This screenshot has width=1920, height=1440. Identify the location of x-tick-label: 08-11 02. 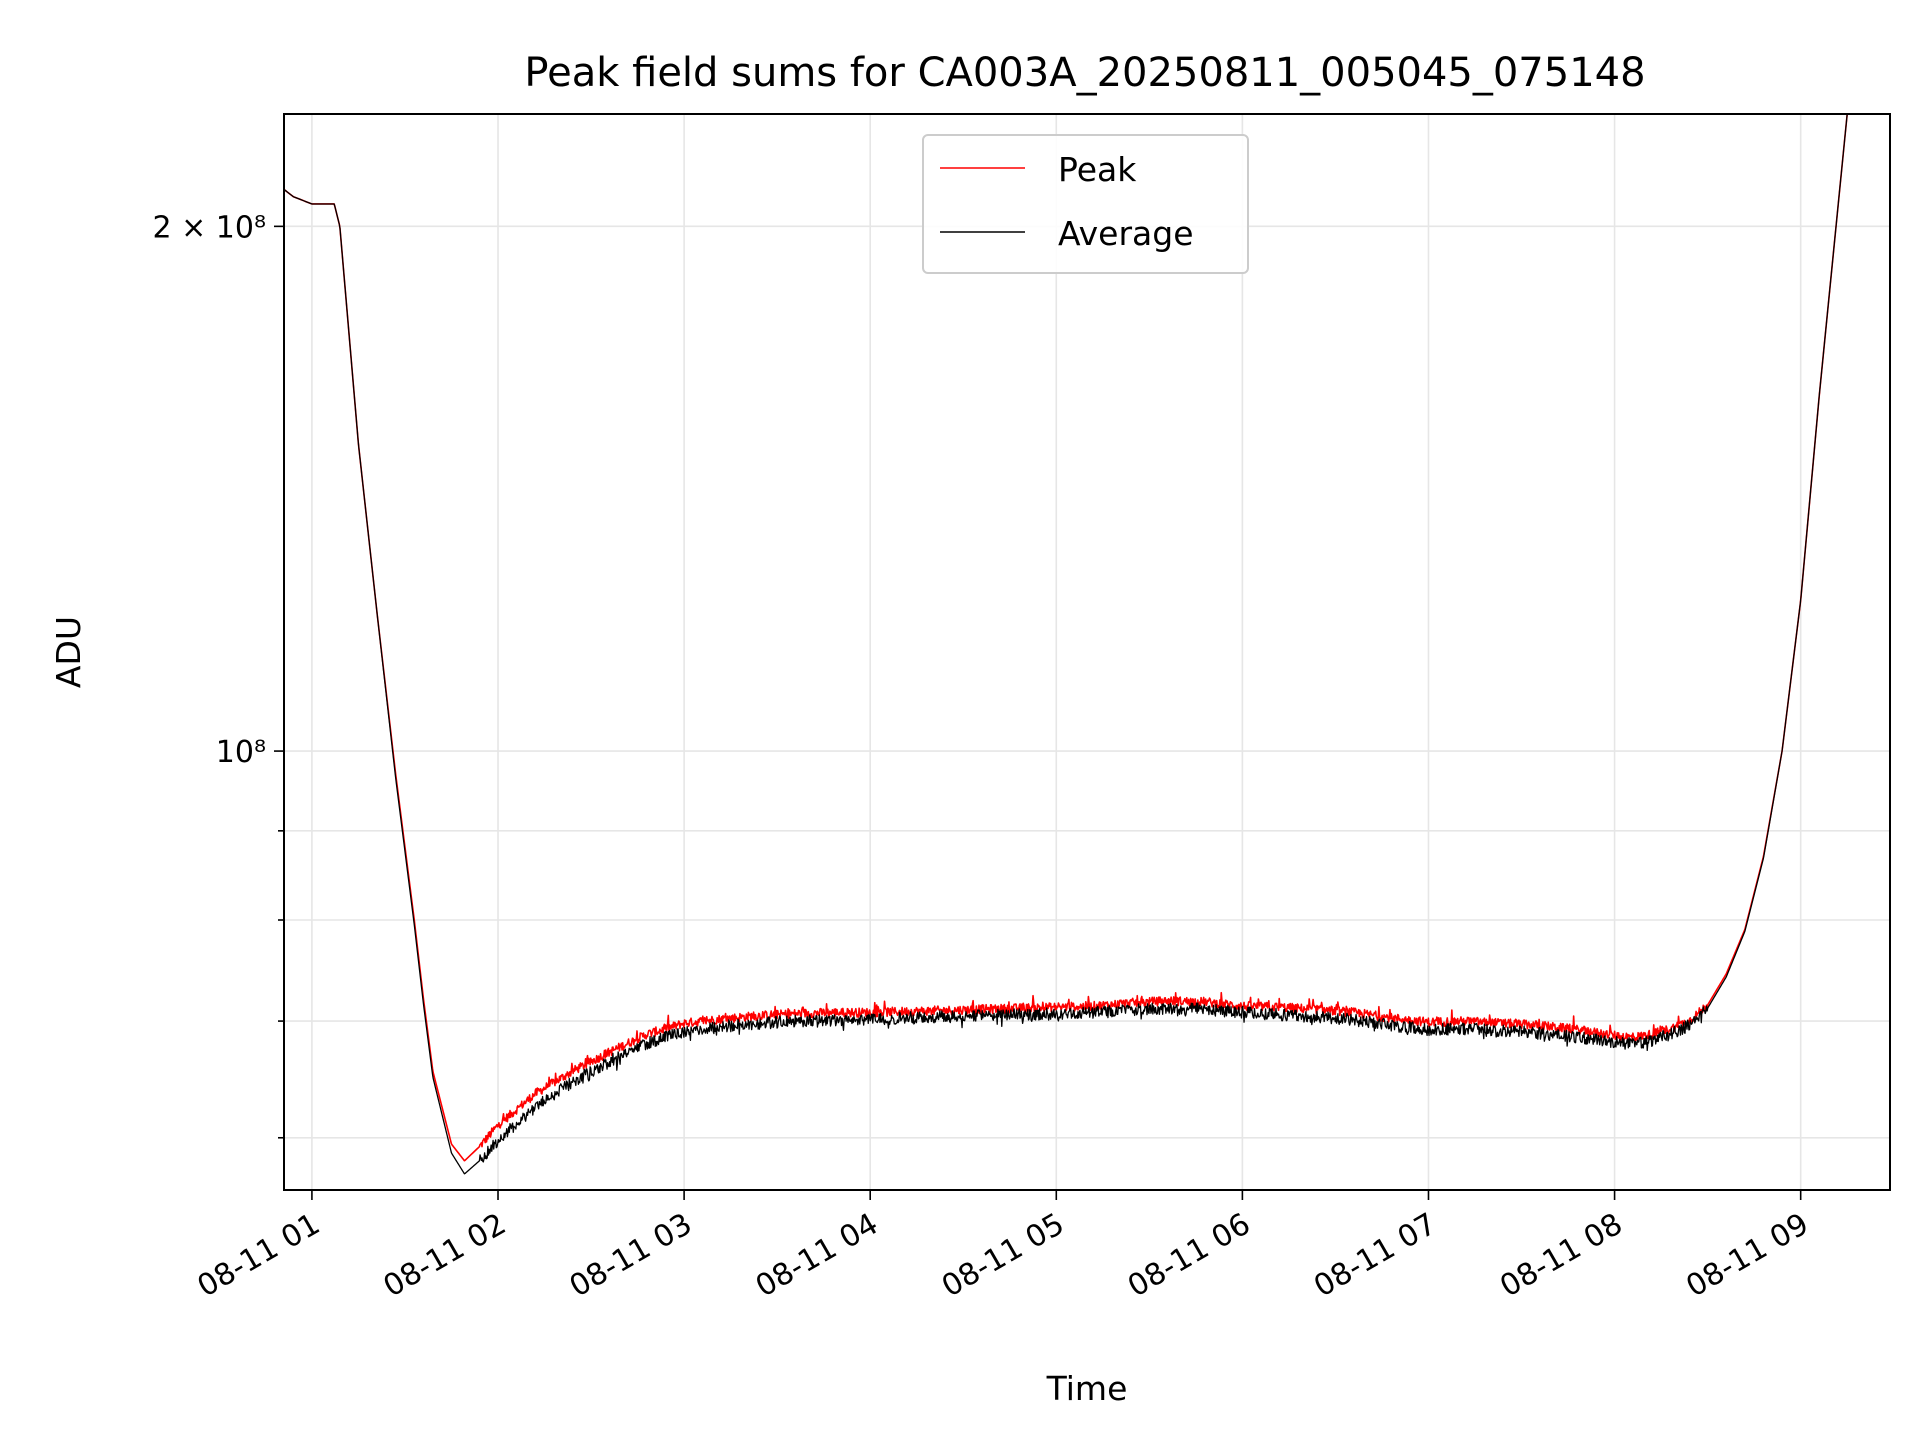
(445, 1256).